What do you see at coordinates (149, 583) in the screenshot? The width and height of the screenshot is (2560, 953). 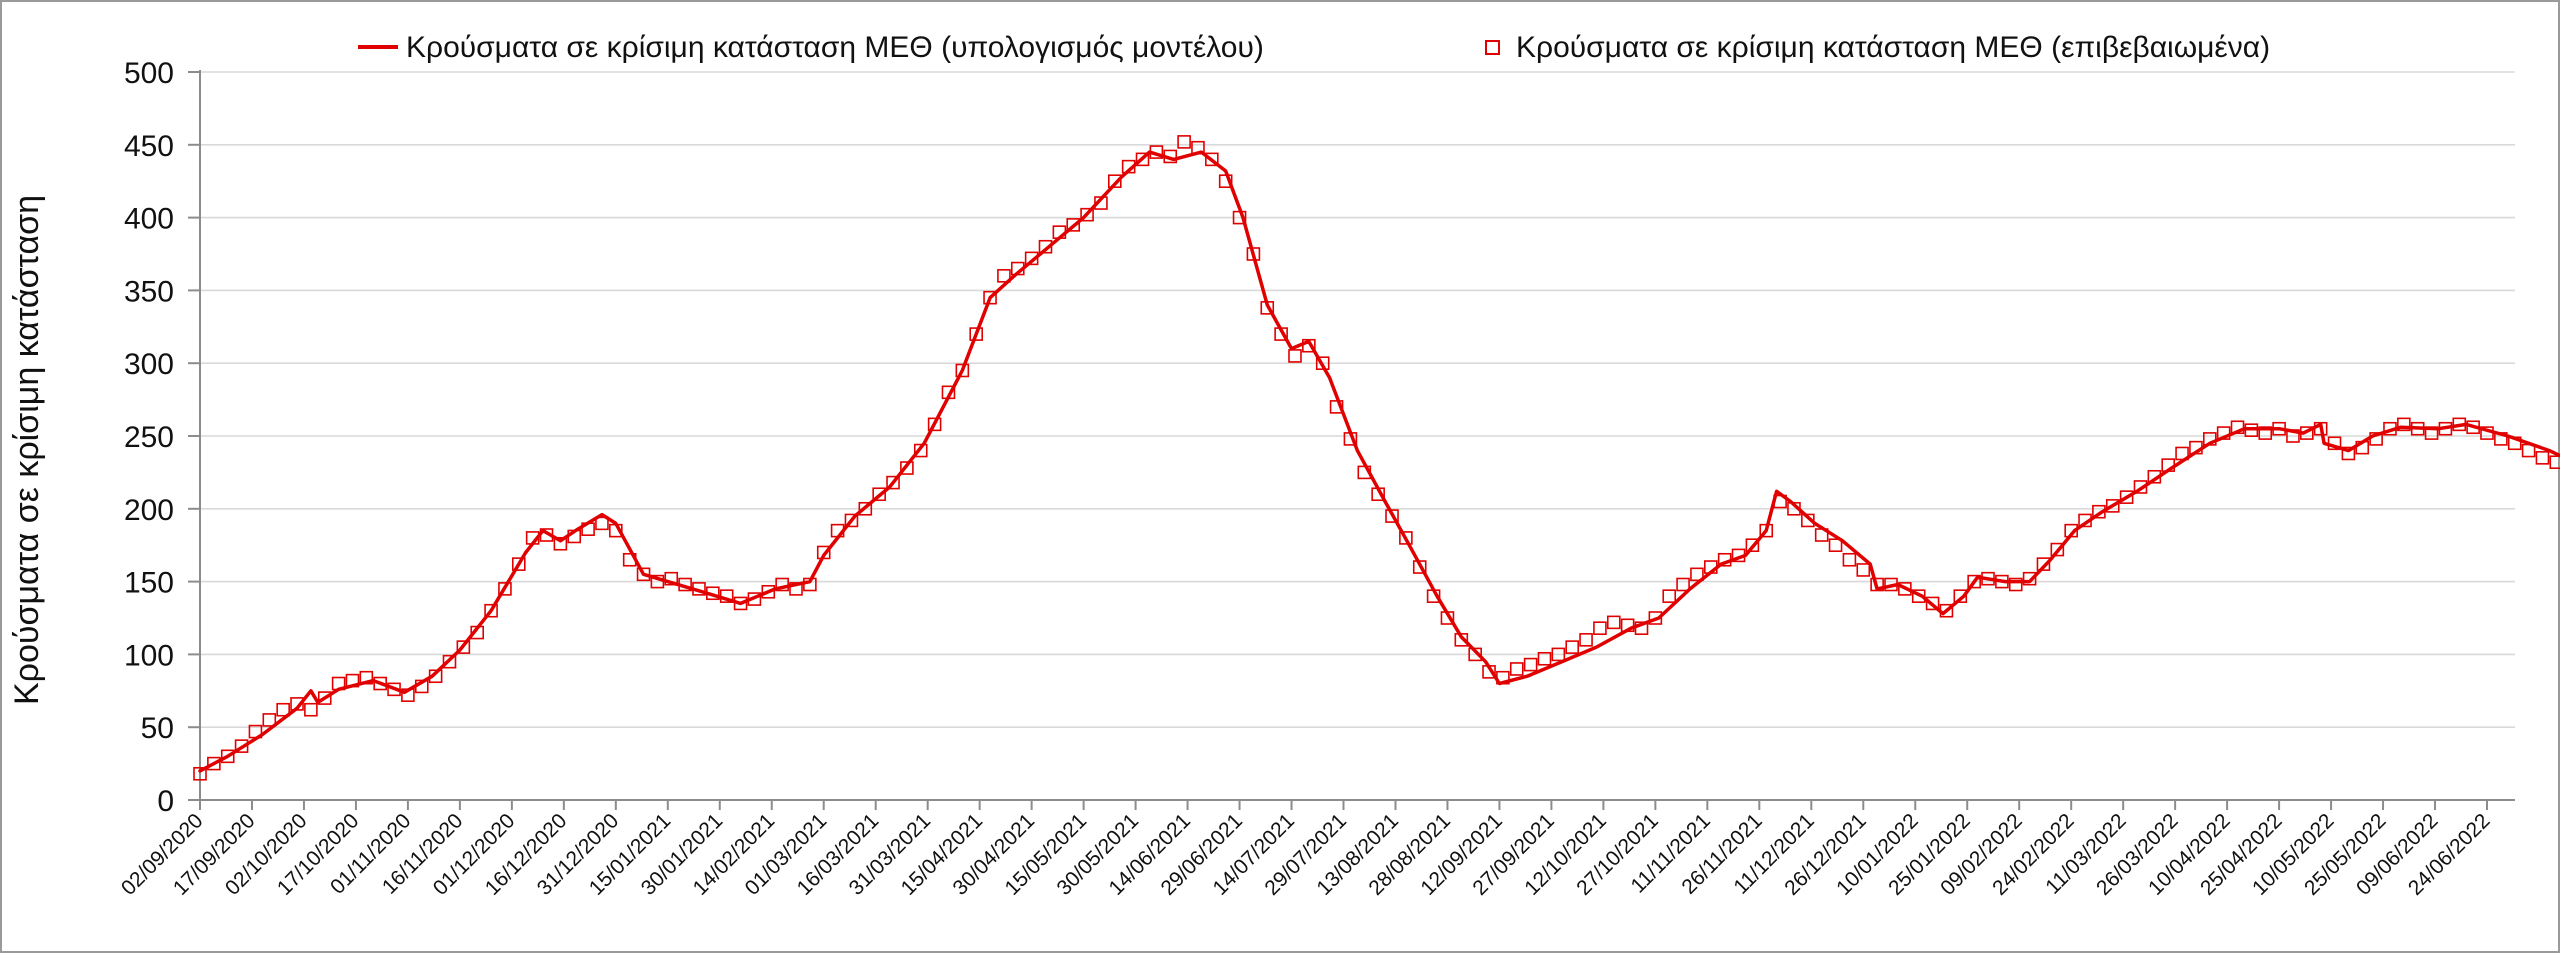 I see `y-tick-label: 150` at bounding box center [149, 583].